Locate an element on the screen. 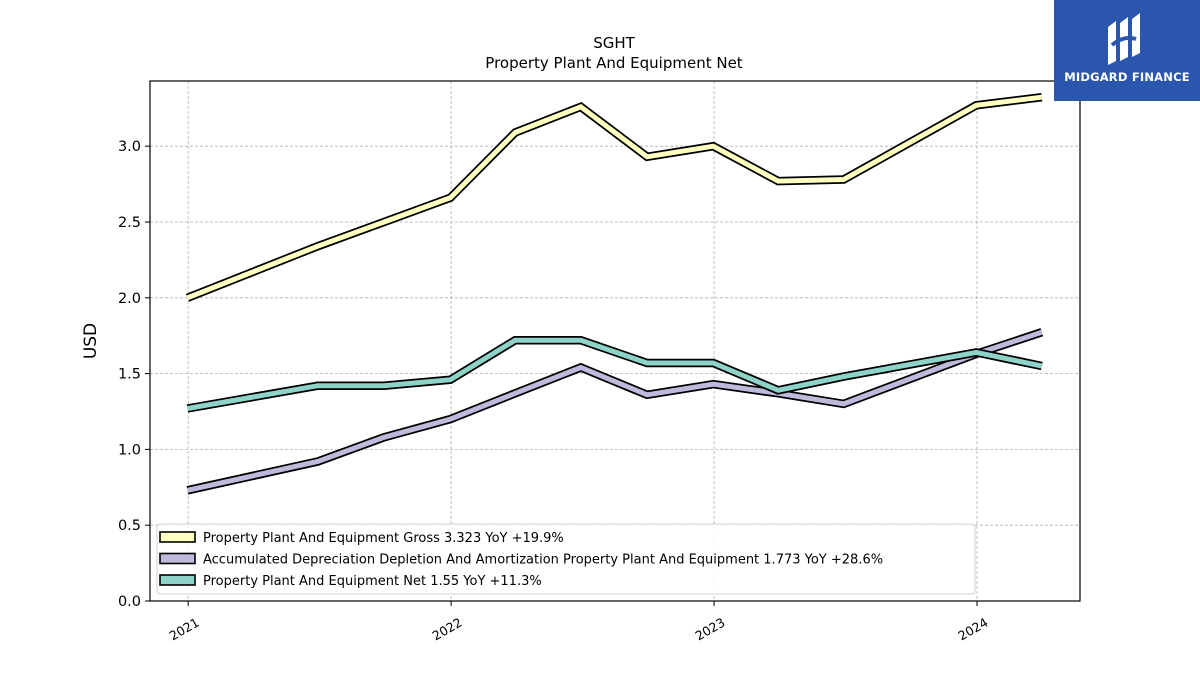  y-tick-label: 1.5 is located at coordinates (129, 375).